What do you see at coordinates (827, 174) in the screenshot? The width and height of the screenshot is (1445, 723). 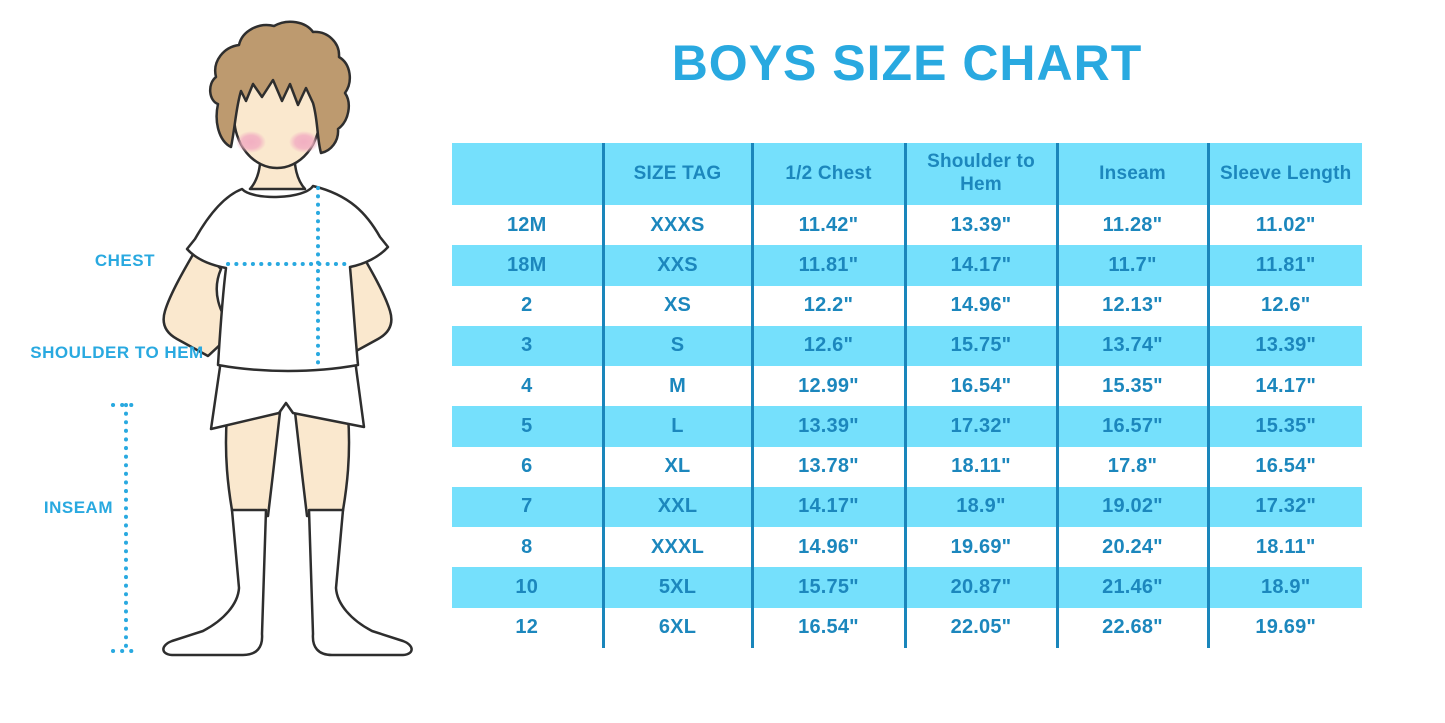 I see `header-cell-half-chest: 1/2 Chest` at bounding box center [827, 174].